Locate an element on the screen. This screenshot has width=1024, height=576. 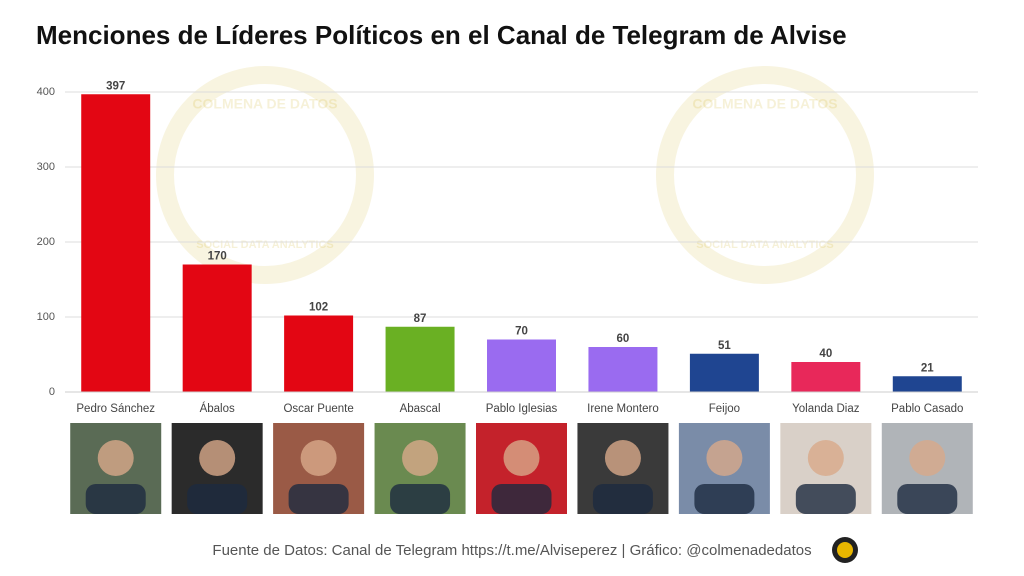
x-tick-label: Oscar Puente is located at coordinates (318, 409).